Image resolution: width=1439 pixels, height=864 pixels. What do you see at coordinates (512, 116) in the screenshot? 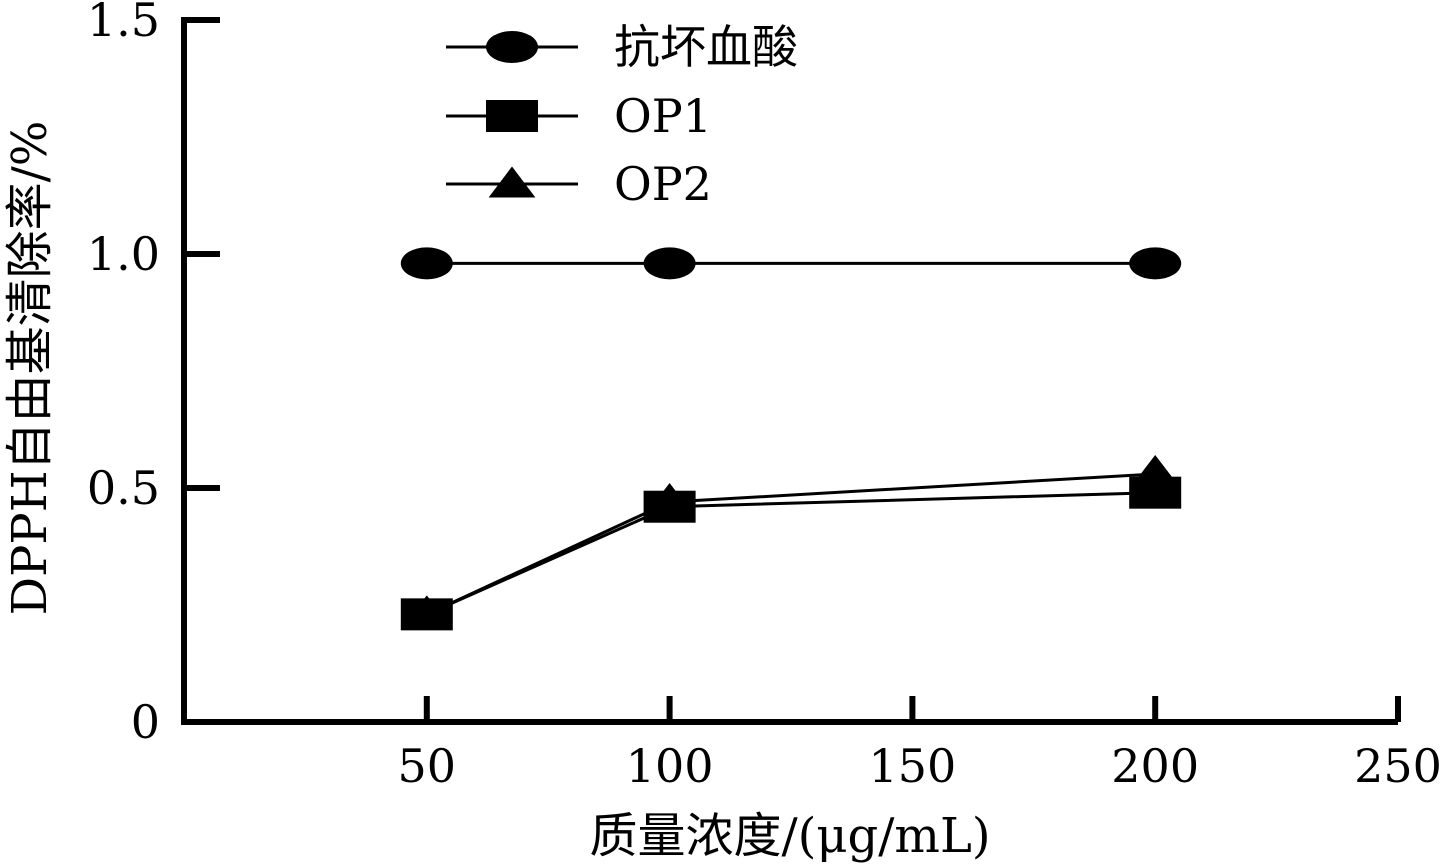
I see `legend-marker-square` at bounding box center [512, 116].